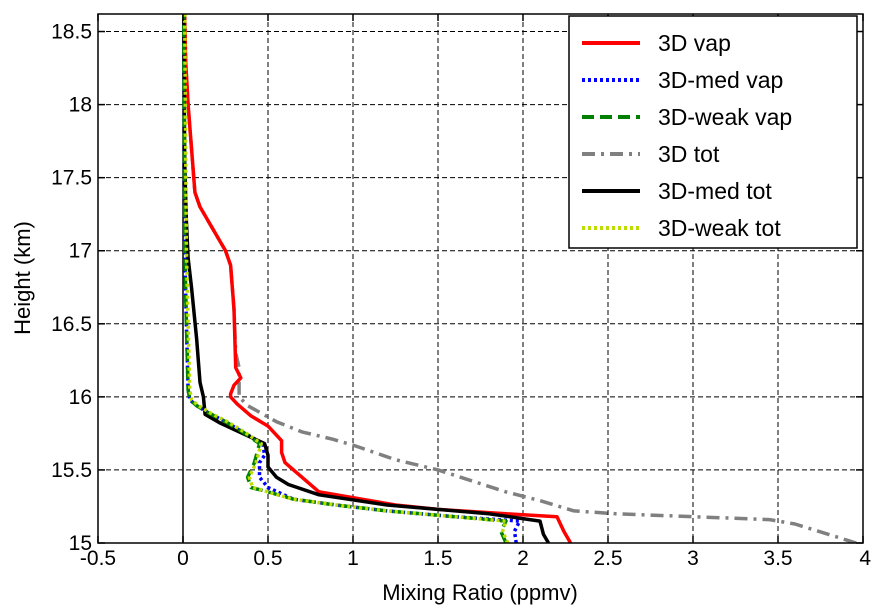  What do you see at coordinates (475, 558) in the screenshot?
I see `x-tick-labels: -0.5 0 0.5 1 1.5 2 2.5 3 3.5 4` at bounding box center [475, 558].